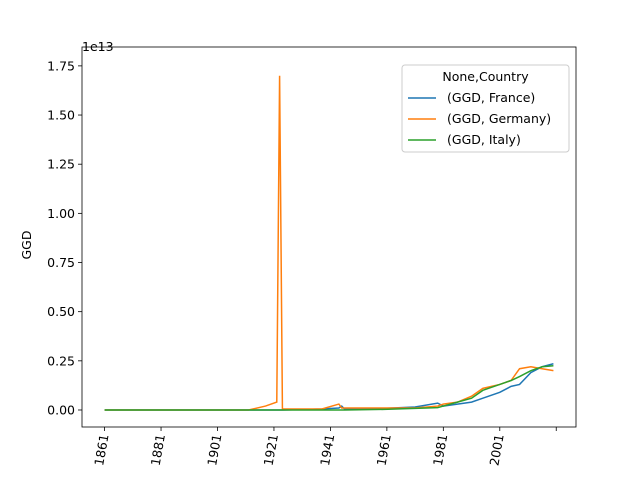  I want to click on x-tick-label: 1901, so click(214, 450).